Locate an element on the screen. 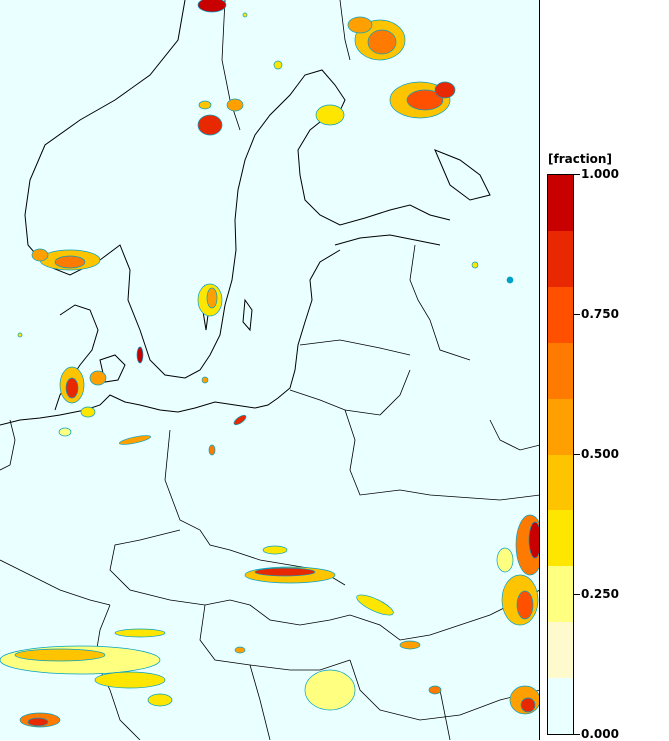 This screenshot has width=669, height=741. colorbar-tick-label: 1.000 is located at coordinates (600, 174).